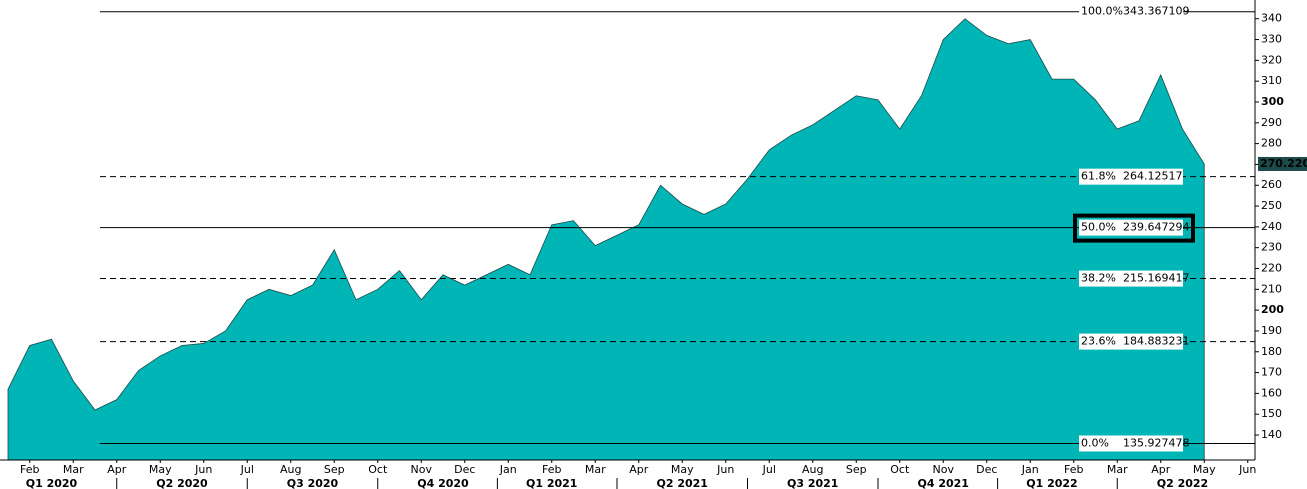 This screenshot has height=489, width=1307. Describe the element at coordinates (443, 483) in the screenshot. I see `quarter-label: Q4 2020` at that location.